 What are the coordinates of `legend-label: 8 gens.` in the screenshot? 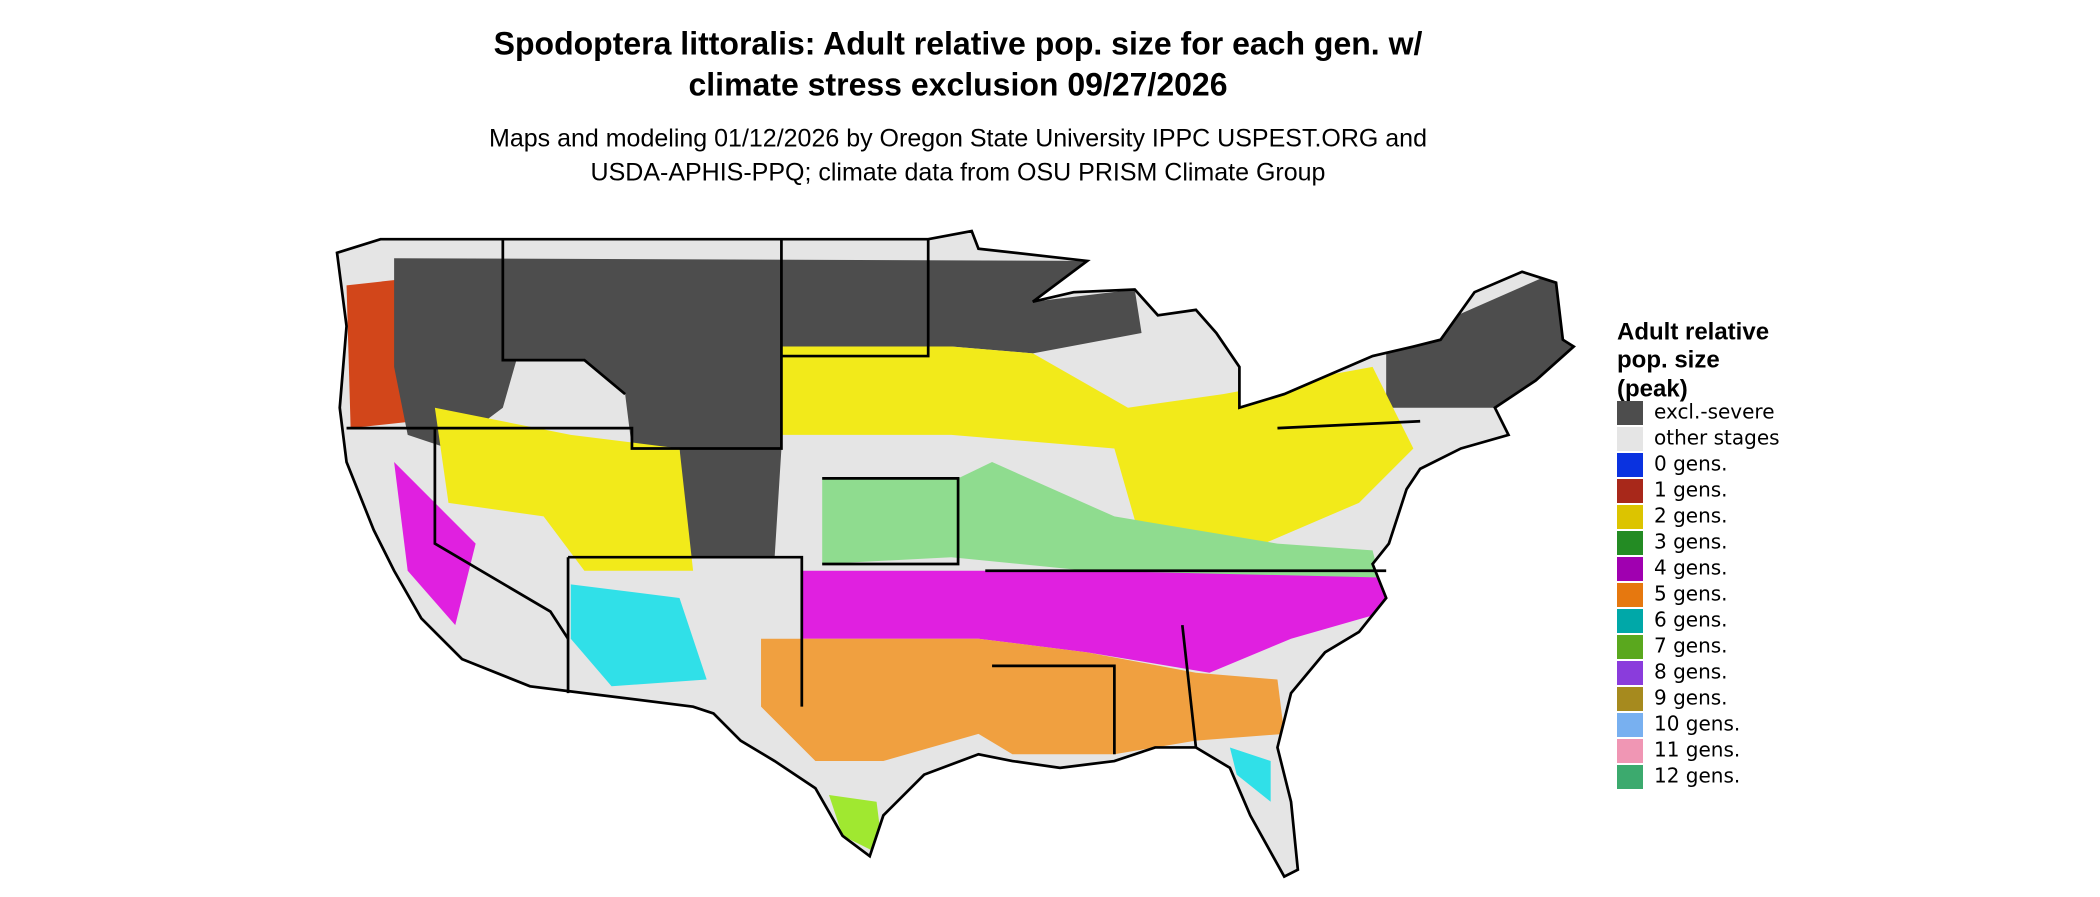 It's located at (1691, 672).